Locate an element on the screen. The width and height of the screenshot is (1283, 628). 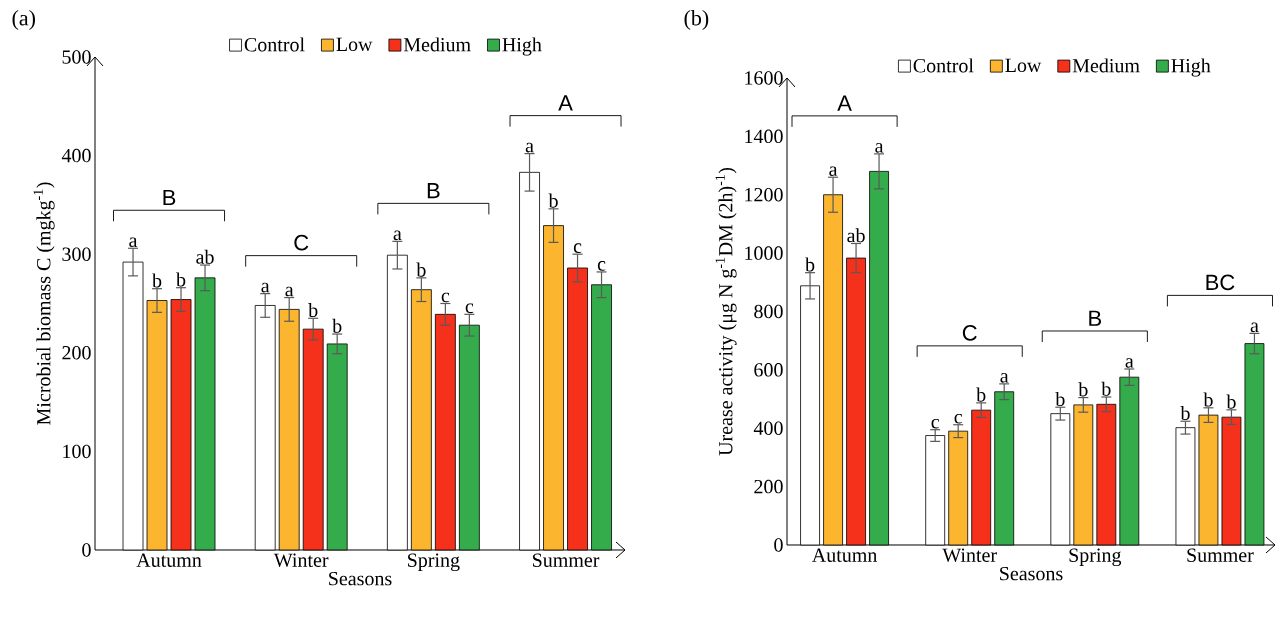
y-axis-title: Microbial biomass C (mgkg$^{-1}$) is located at coordinates (44, 303).